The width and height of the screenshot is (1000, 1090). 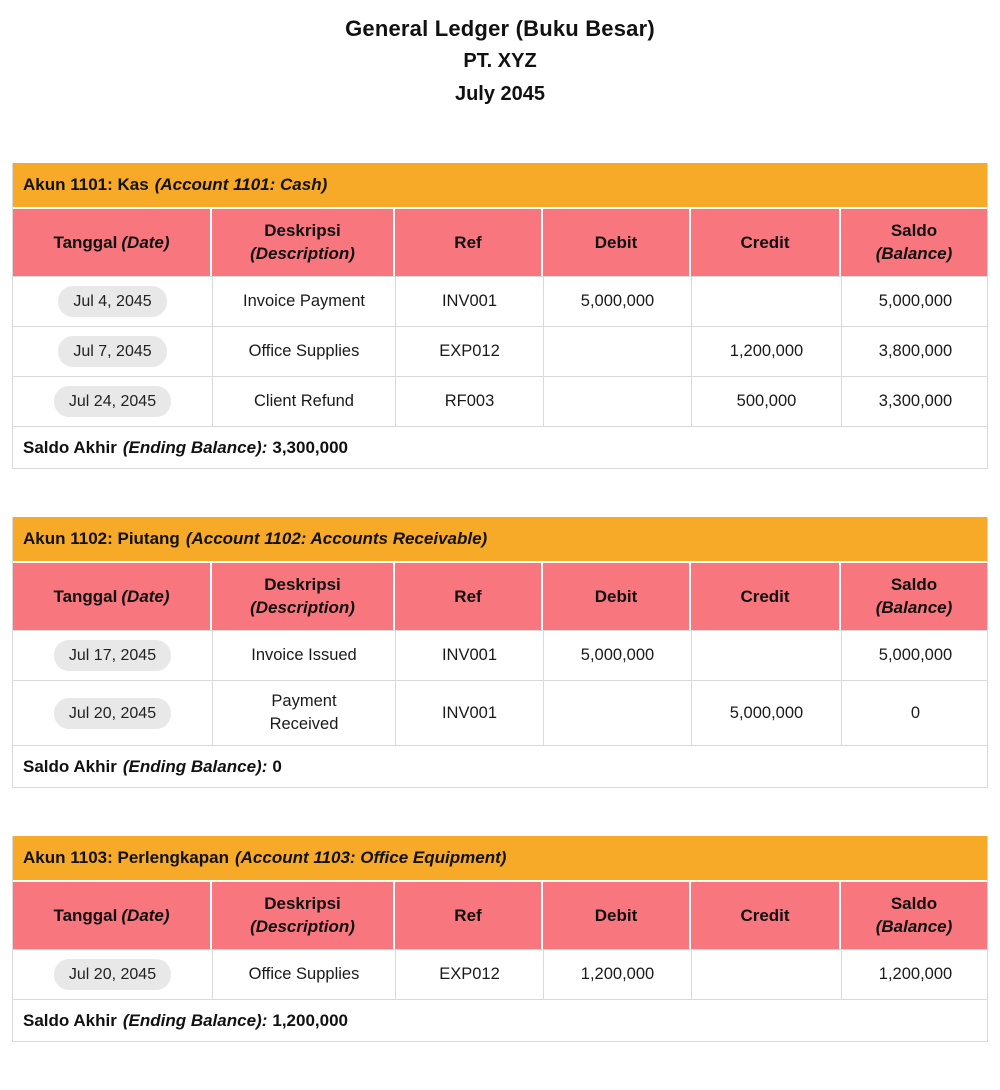 What do you see at coordinates (915, 713) in the screenshot?
I see `balance-cell: 0` at bounding box center [915, 713].